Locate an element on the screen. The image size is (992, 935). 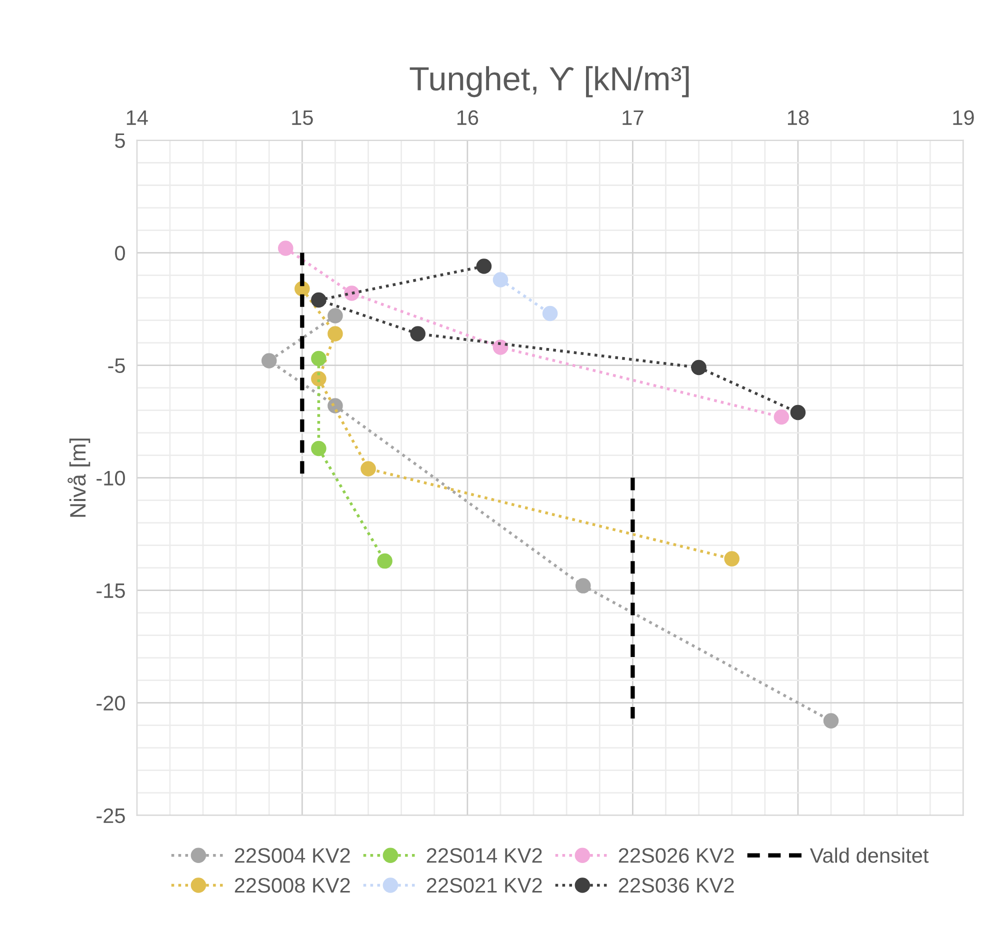
x-tick-label: 18 is located at coordinates (798, 118).